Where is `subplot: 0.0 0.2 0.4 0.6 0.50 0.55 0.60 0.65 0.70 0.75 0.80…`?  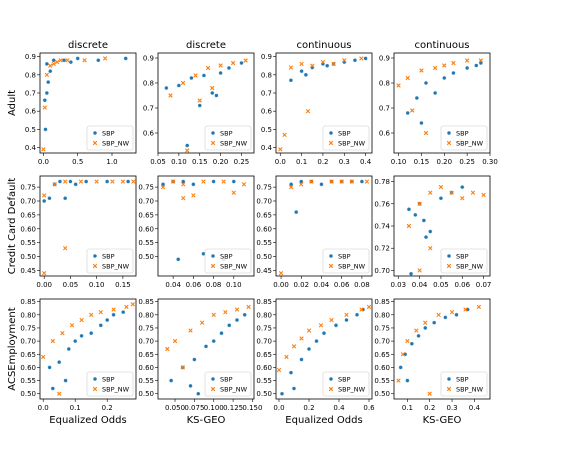
subplot: 0.0 0.2 0.4 0.6 0.50 0.55 0.60 0.65 0.70 0.75 0.80… is located at coordinates (315, 362).